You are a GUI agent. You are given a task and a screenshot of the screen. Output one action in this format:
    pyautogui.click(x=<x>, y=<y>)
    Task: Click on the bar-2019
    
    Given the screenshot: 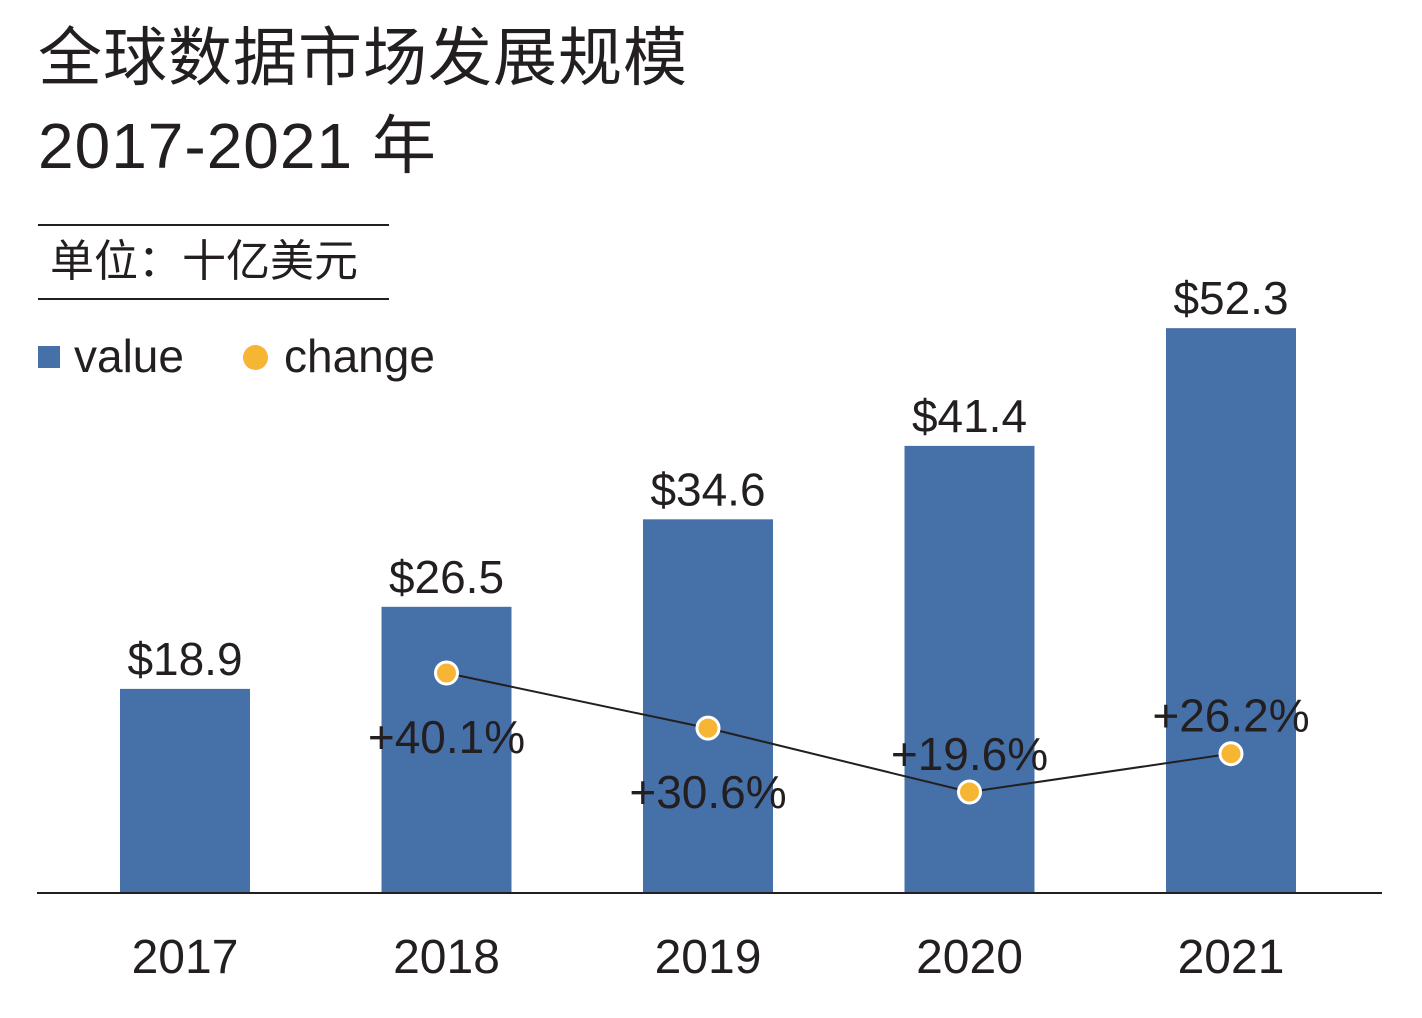 What is the action you would take?
    pyautogui.click(x=708, y=706)
    